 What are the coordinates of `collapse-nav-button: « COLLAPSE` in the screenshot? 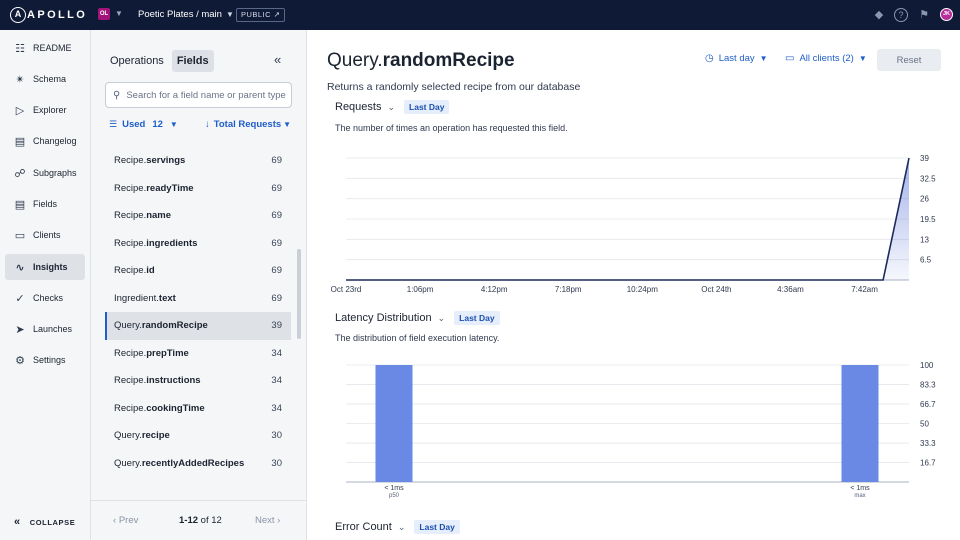 It's located at (44, 522).